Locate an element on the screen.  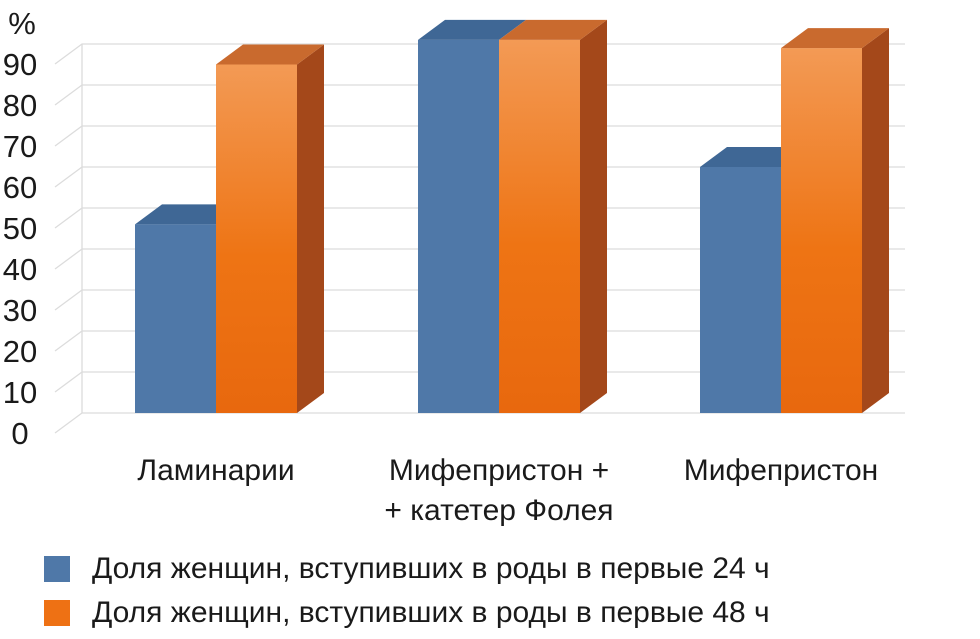
bar-s1-c1 is located at coordinates (189, 308).